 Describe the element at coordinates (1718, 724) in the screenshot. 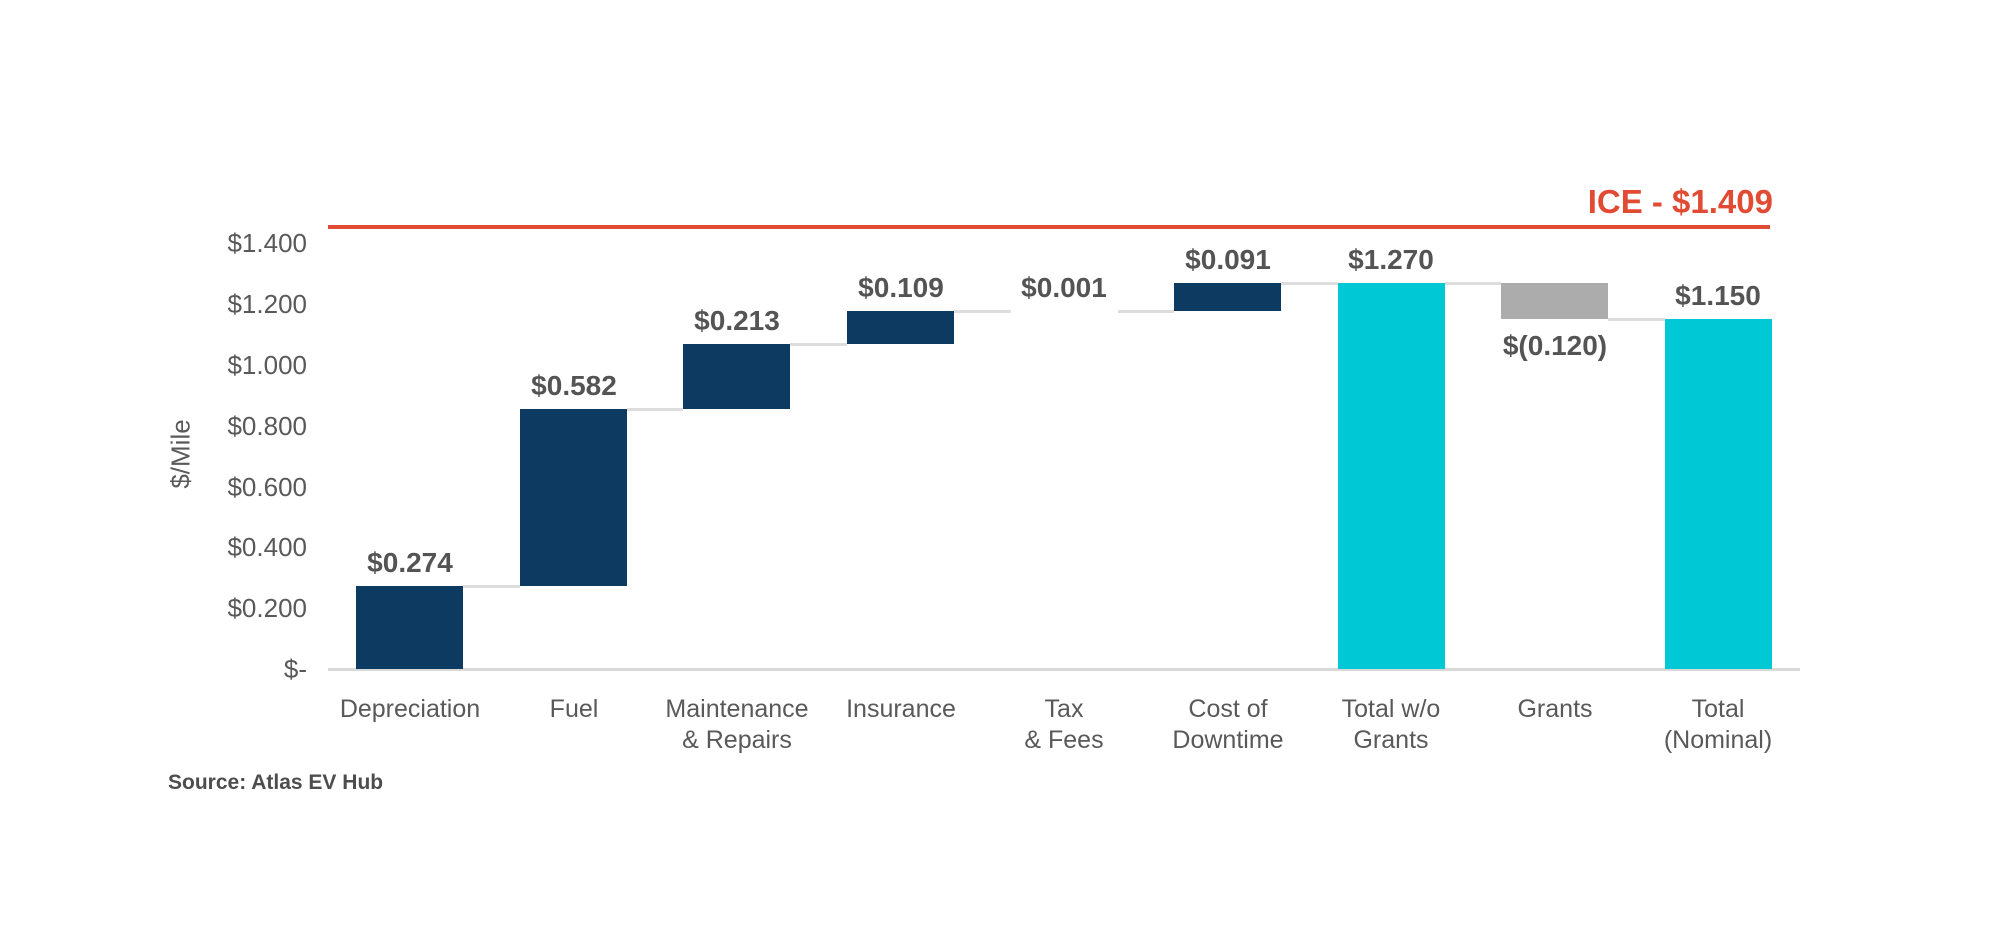

I see `category-label-total-nominal: Total (Nominal)` at that location.